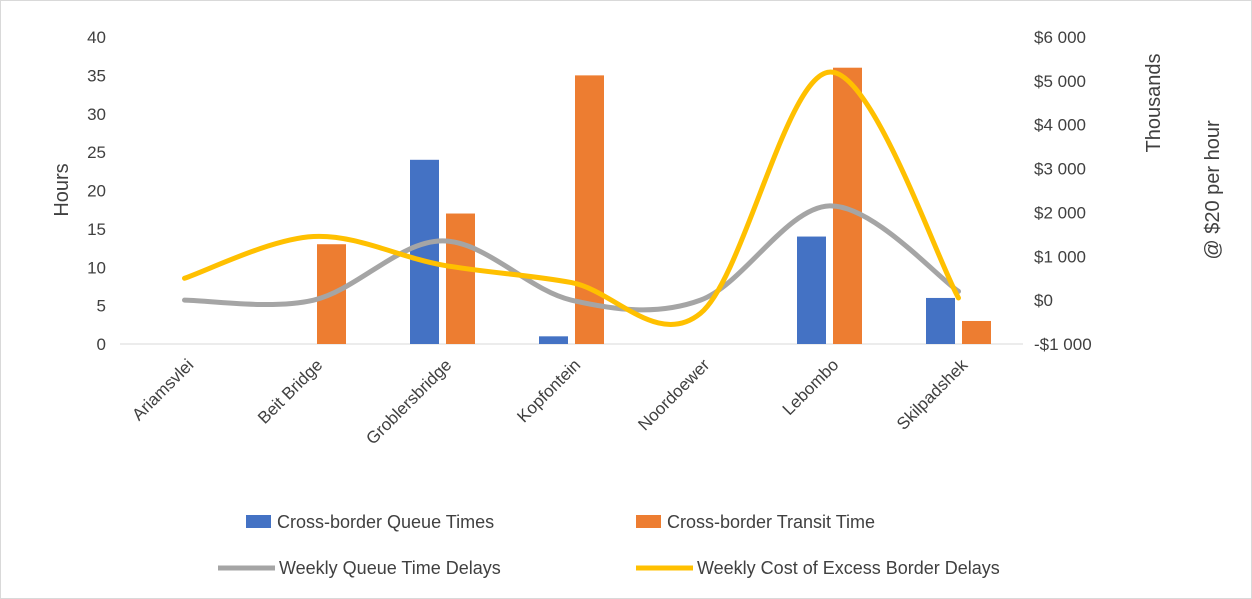  I want to click on right-tick-label: -$1 000, so click(1063, 344).